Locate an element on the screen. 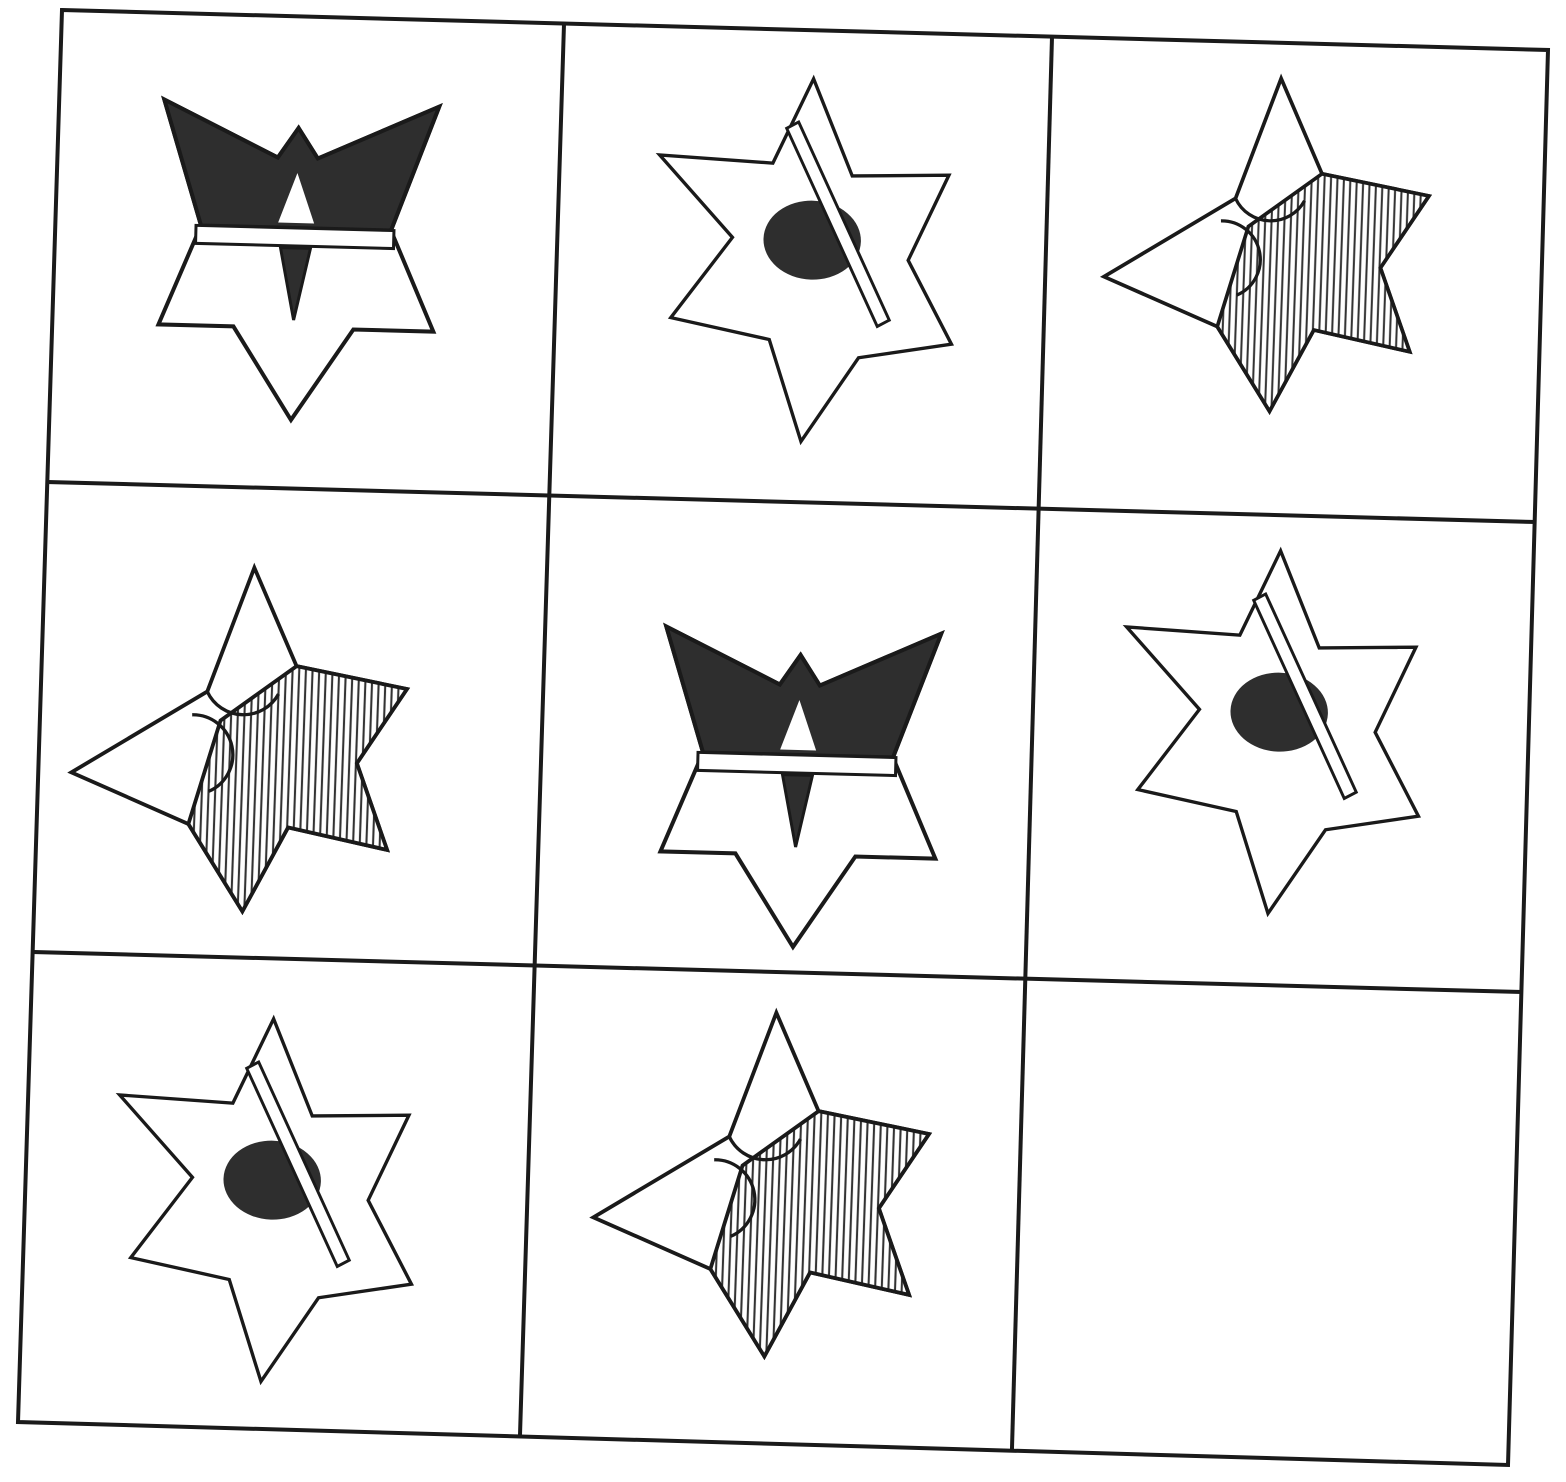  cell-r2-c1 is located at coordinates (238, 739).